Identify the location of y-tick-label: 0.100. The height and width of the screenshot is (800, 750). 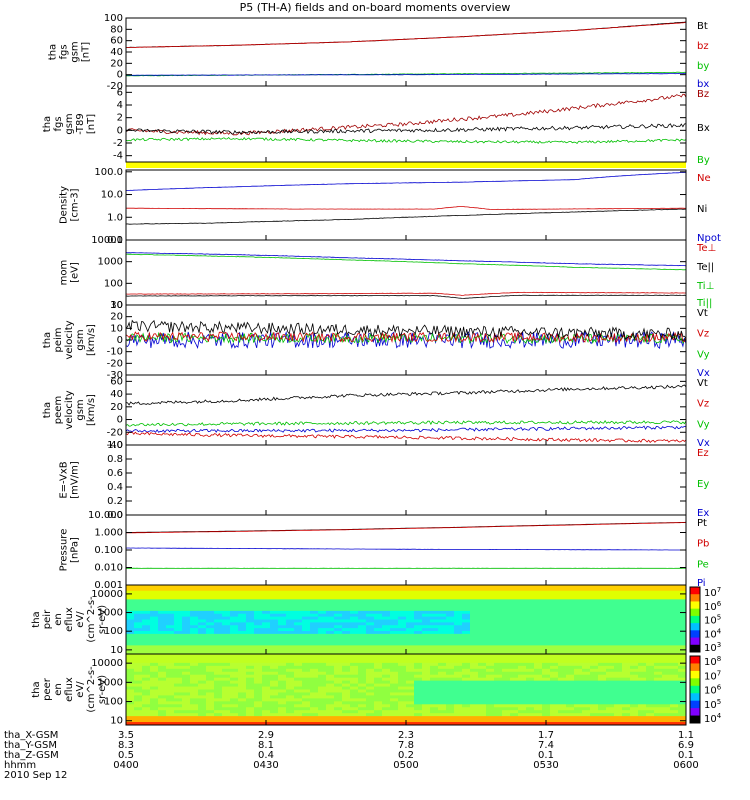
(108, 550).